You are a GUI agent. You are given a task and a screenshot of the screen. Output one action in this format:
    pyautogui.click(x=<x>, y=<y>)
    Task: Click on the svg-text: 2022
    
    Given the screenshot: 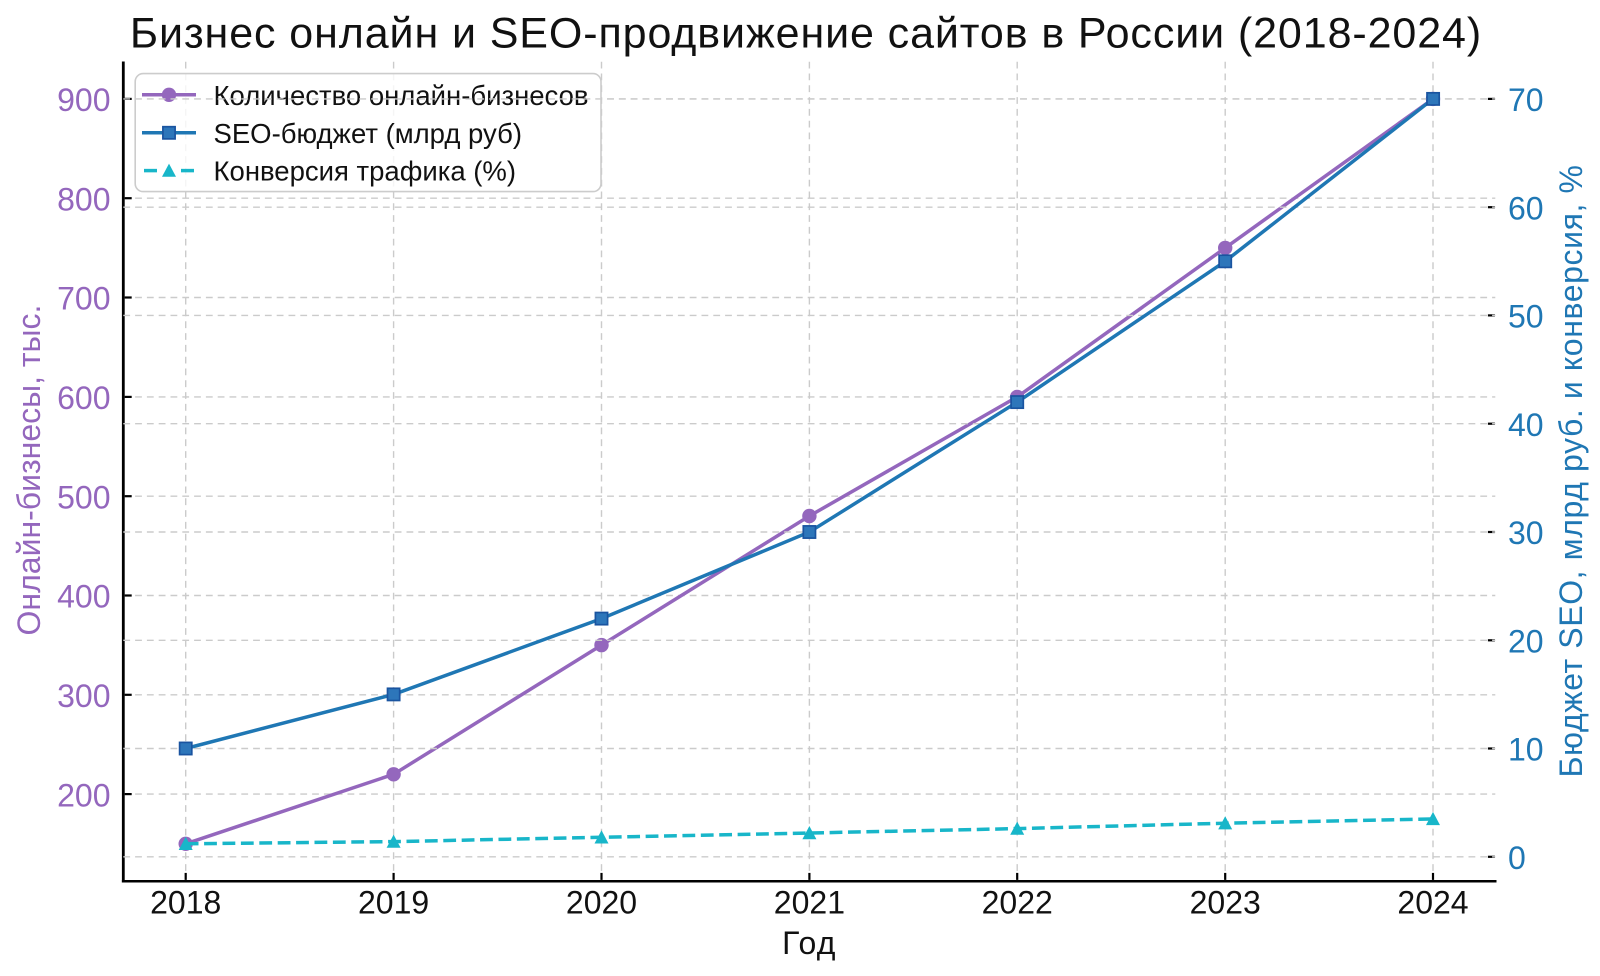 What is the action you would take?
    pyautogui.click(x=1017, y=903)
    